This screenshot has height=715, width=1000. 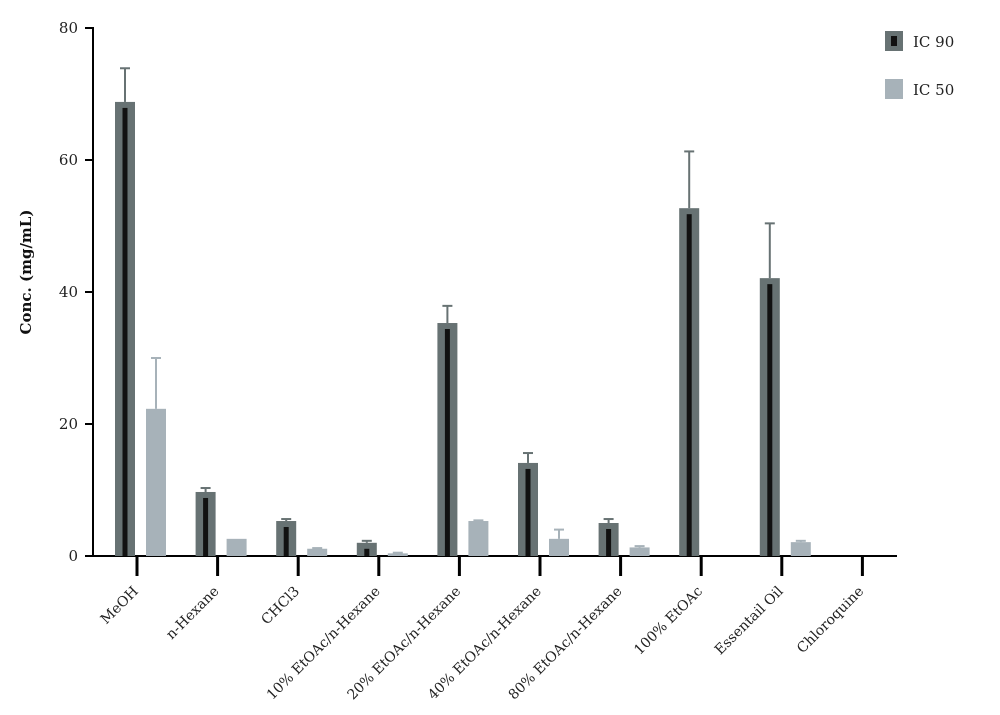 I want to click on legend-label: IC 50, so click(x=933, y=90).